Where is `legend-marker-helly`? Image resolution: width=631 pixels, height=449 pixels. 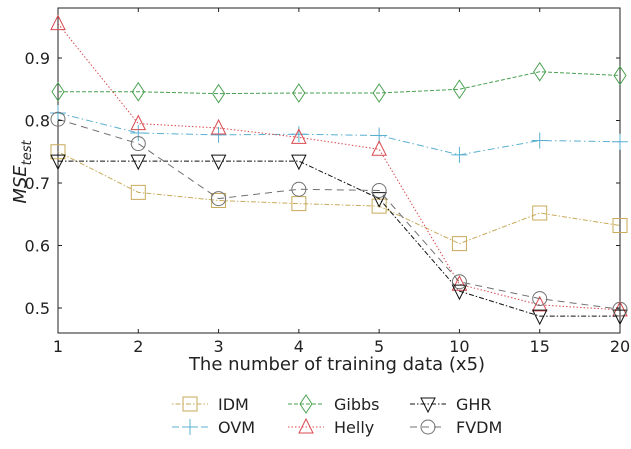 legend-marker-helly is located at coordinates (306, 425).